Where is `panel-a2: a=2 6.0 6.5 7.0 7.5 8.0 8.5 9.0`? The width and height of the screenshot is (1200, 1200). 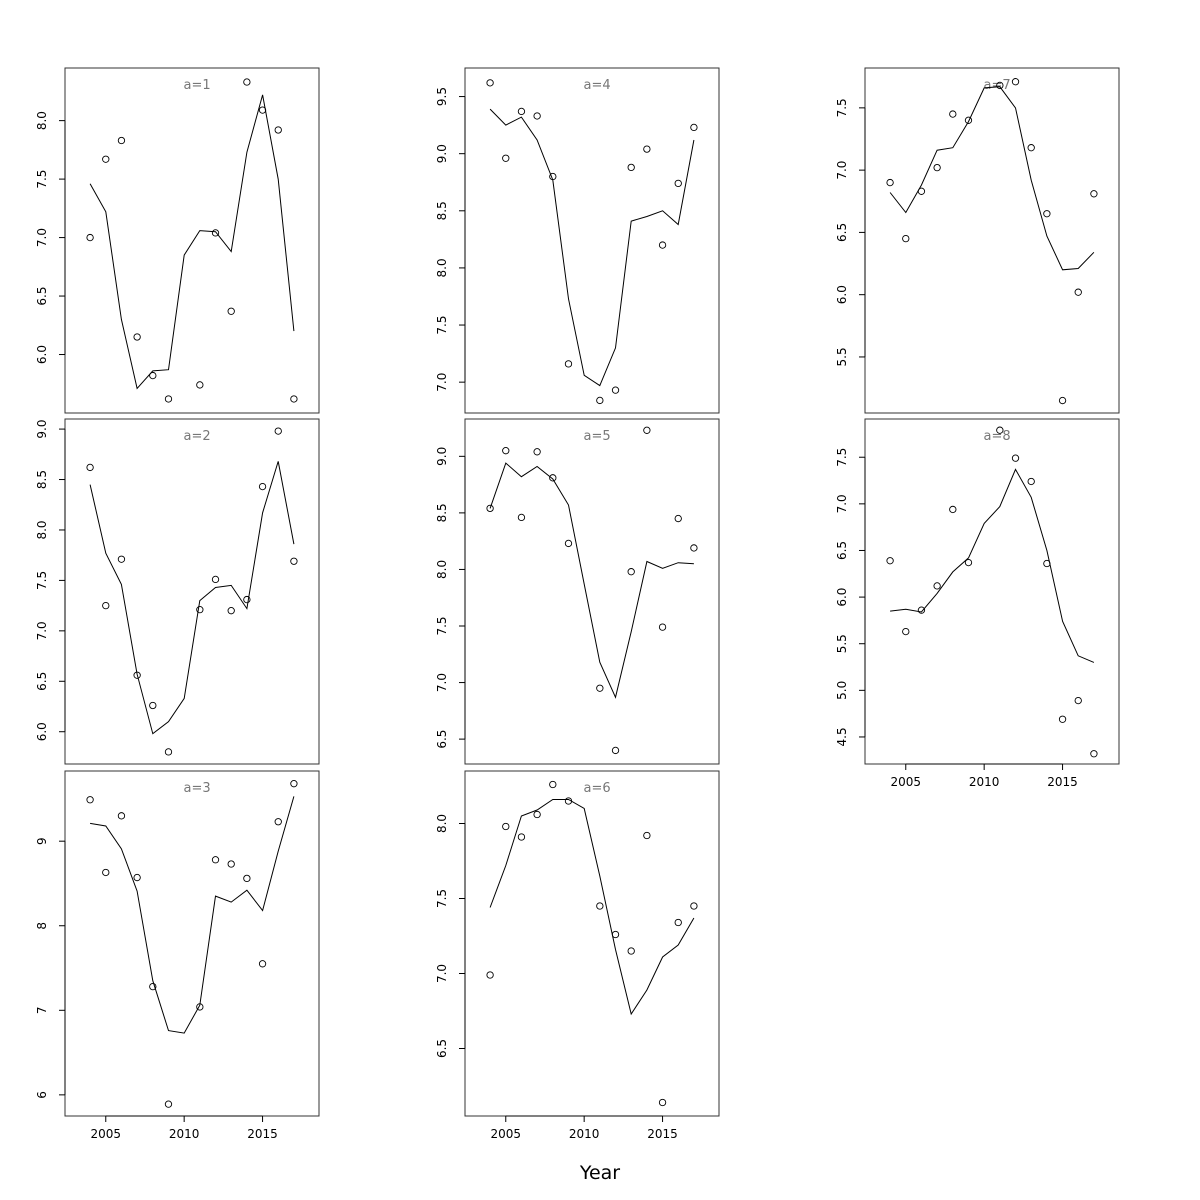
panel-a2: a=2 6.0 6.5 7.0 7.5 8.0 8.5 9.0 is located at coordinates (177, 591).